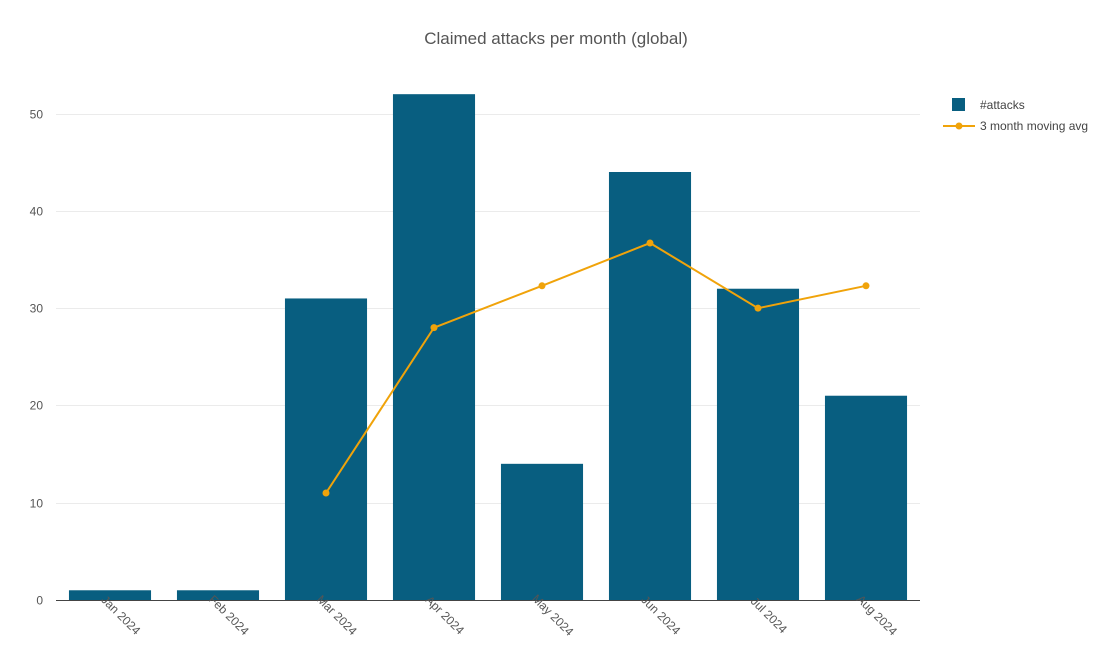 The width and height of the screenshot is (1112, 667). Describe the element at coordinates (37, 406) in the screenshot. I see `y-tick-label: 20` at that location.